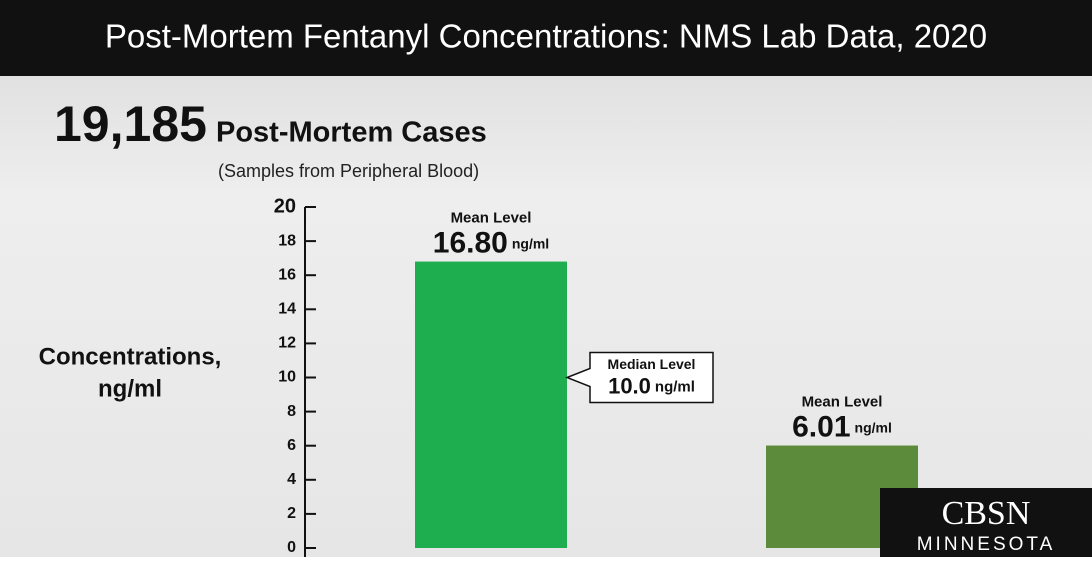 Image resolution: width=1092 pixels, height=562 pixels. What do you see at coordinates (629, 385) in the screenshot?
I see `annotation-number: 10.0` at bounding box center [629, 385].